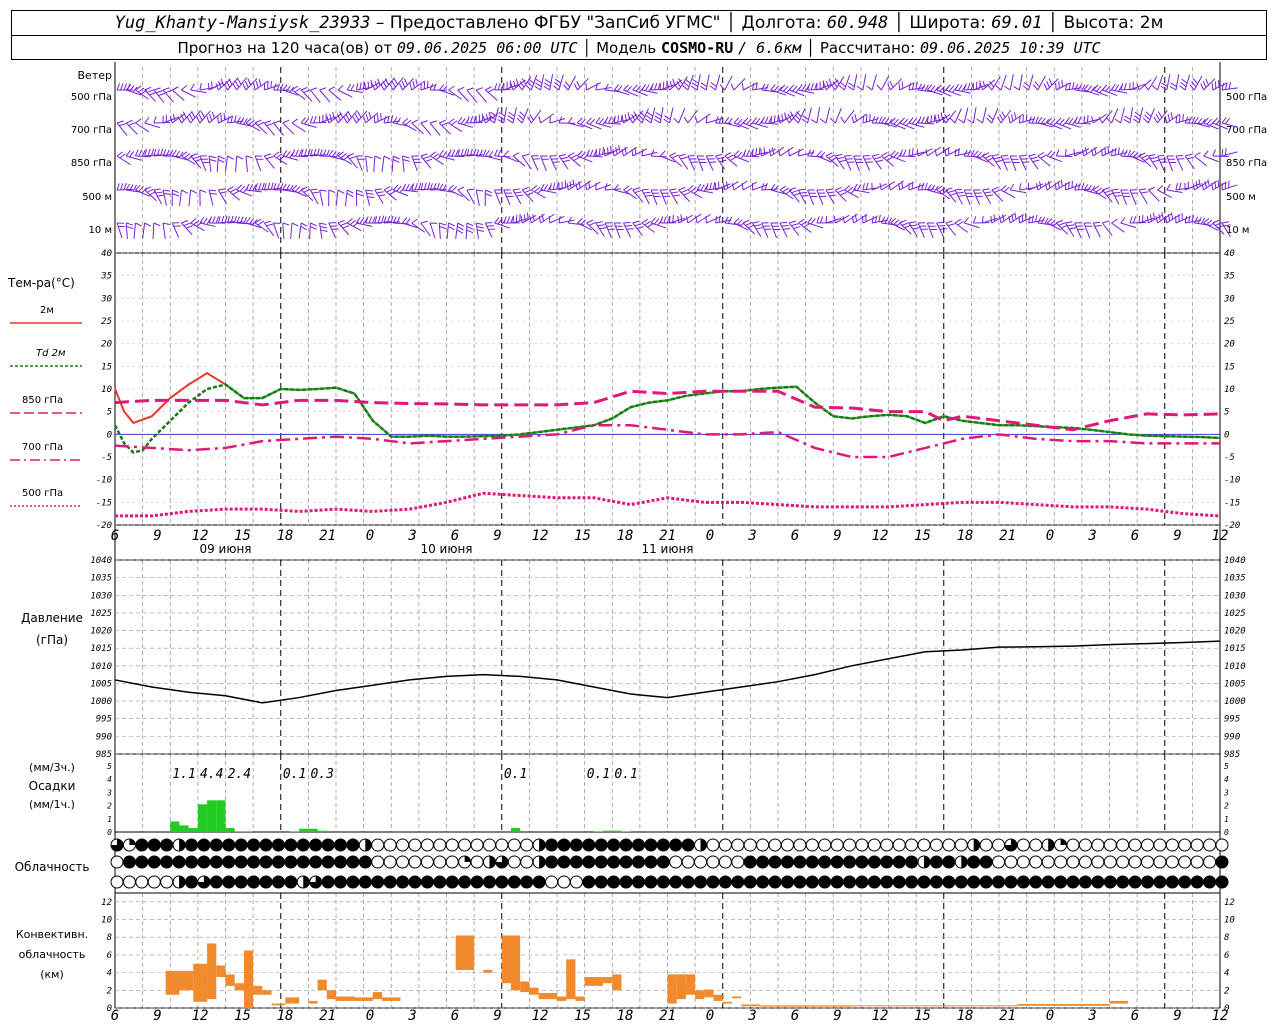  I want to click on hour-tick-label: 15, so click(922, 1016).